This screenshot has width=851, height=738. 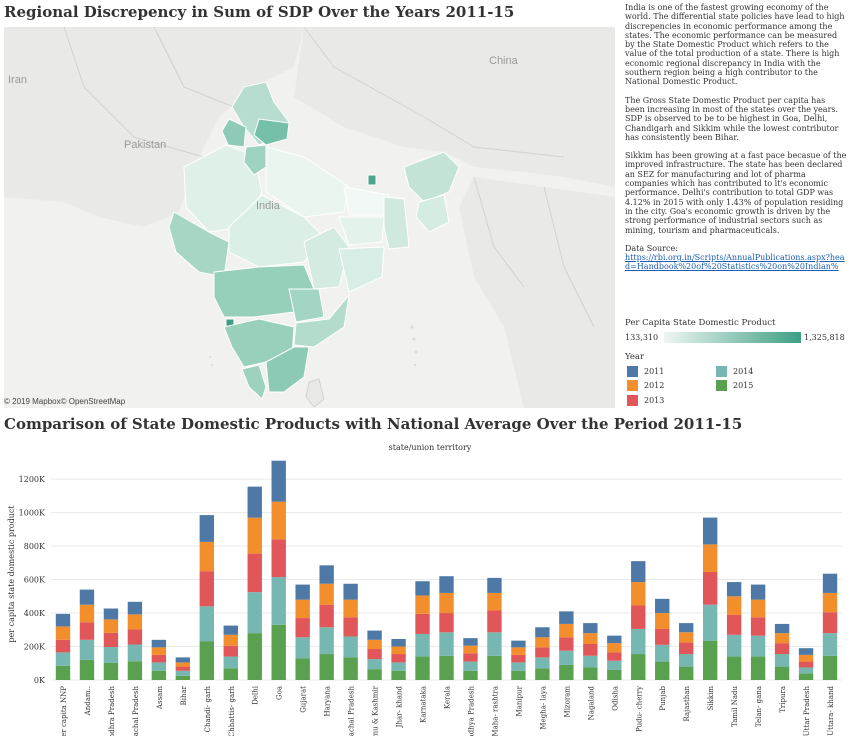 What do you see at coordinates (734, 385) in the screenshot?
I see `legend-item-2015: 2015` at bounding box center [734, 385].